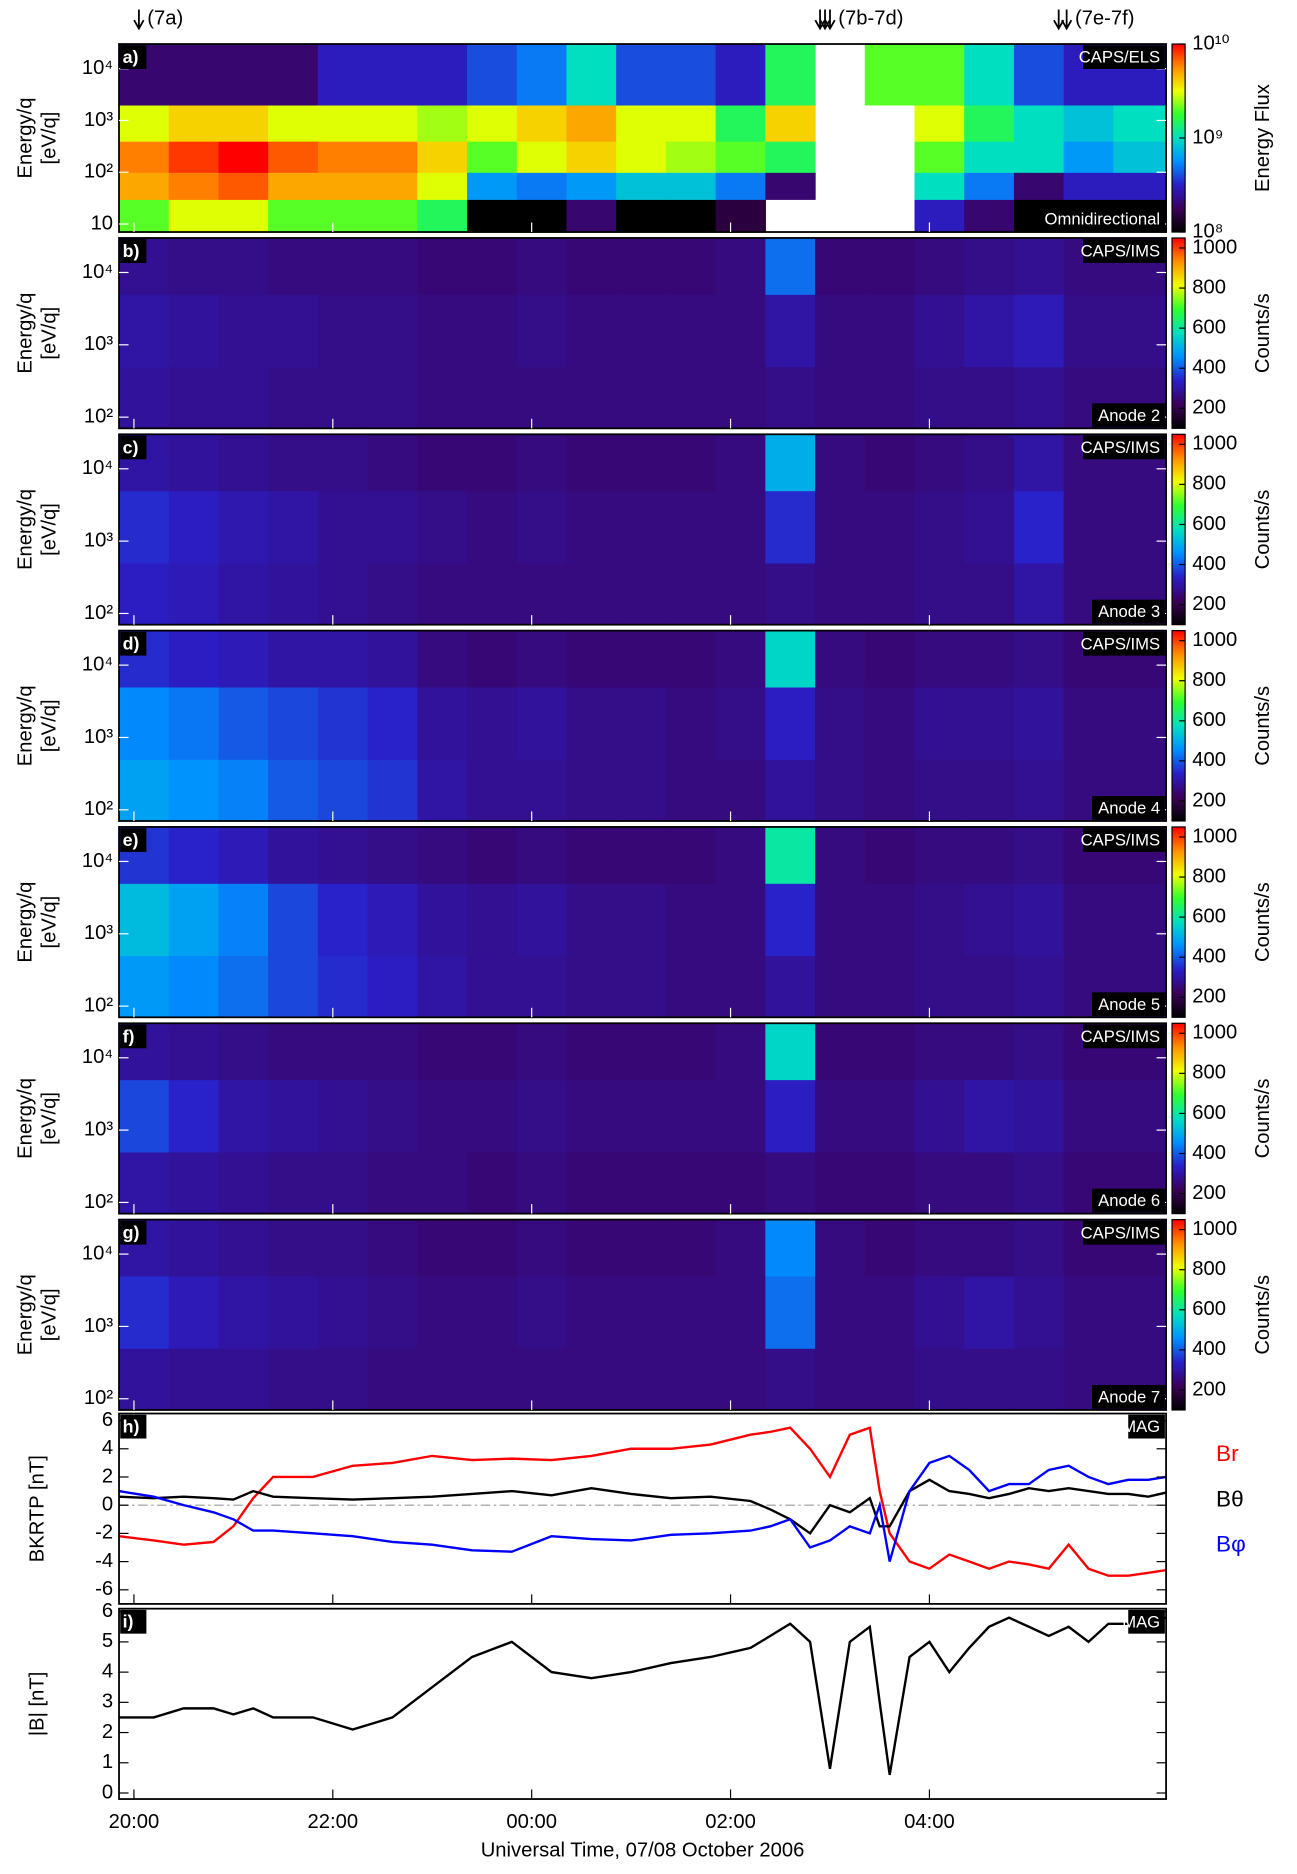  Describe the element at coordinates (104, 1589) in the screenshot. I see `y-tick-label: -6` at that location.